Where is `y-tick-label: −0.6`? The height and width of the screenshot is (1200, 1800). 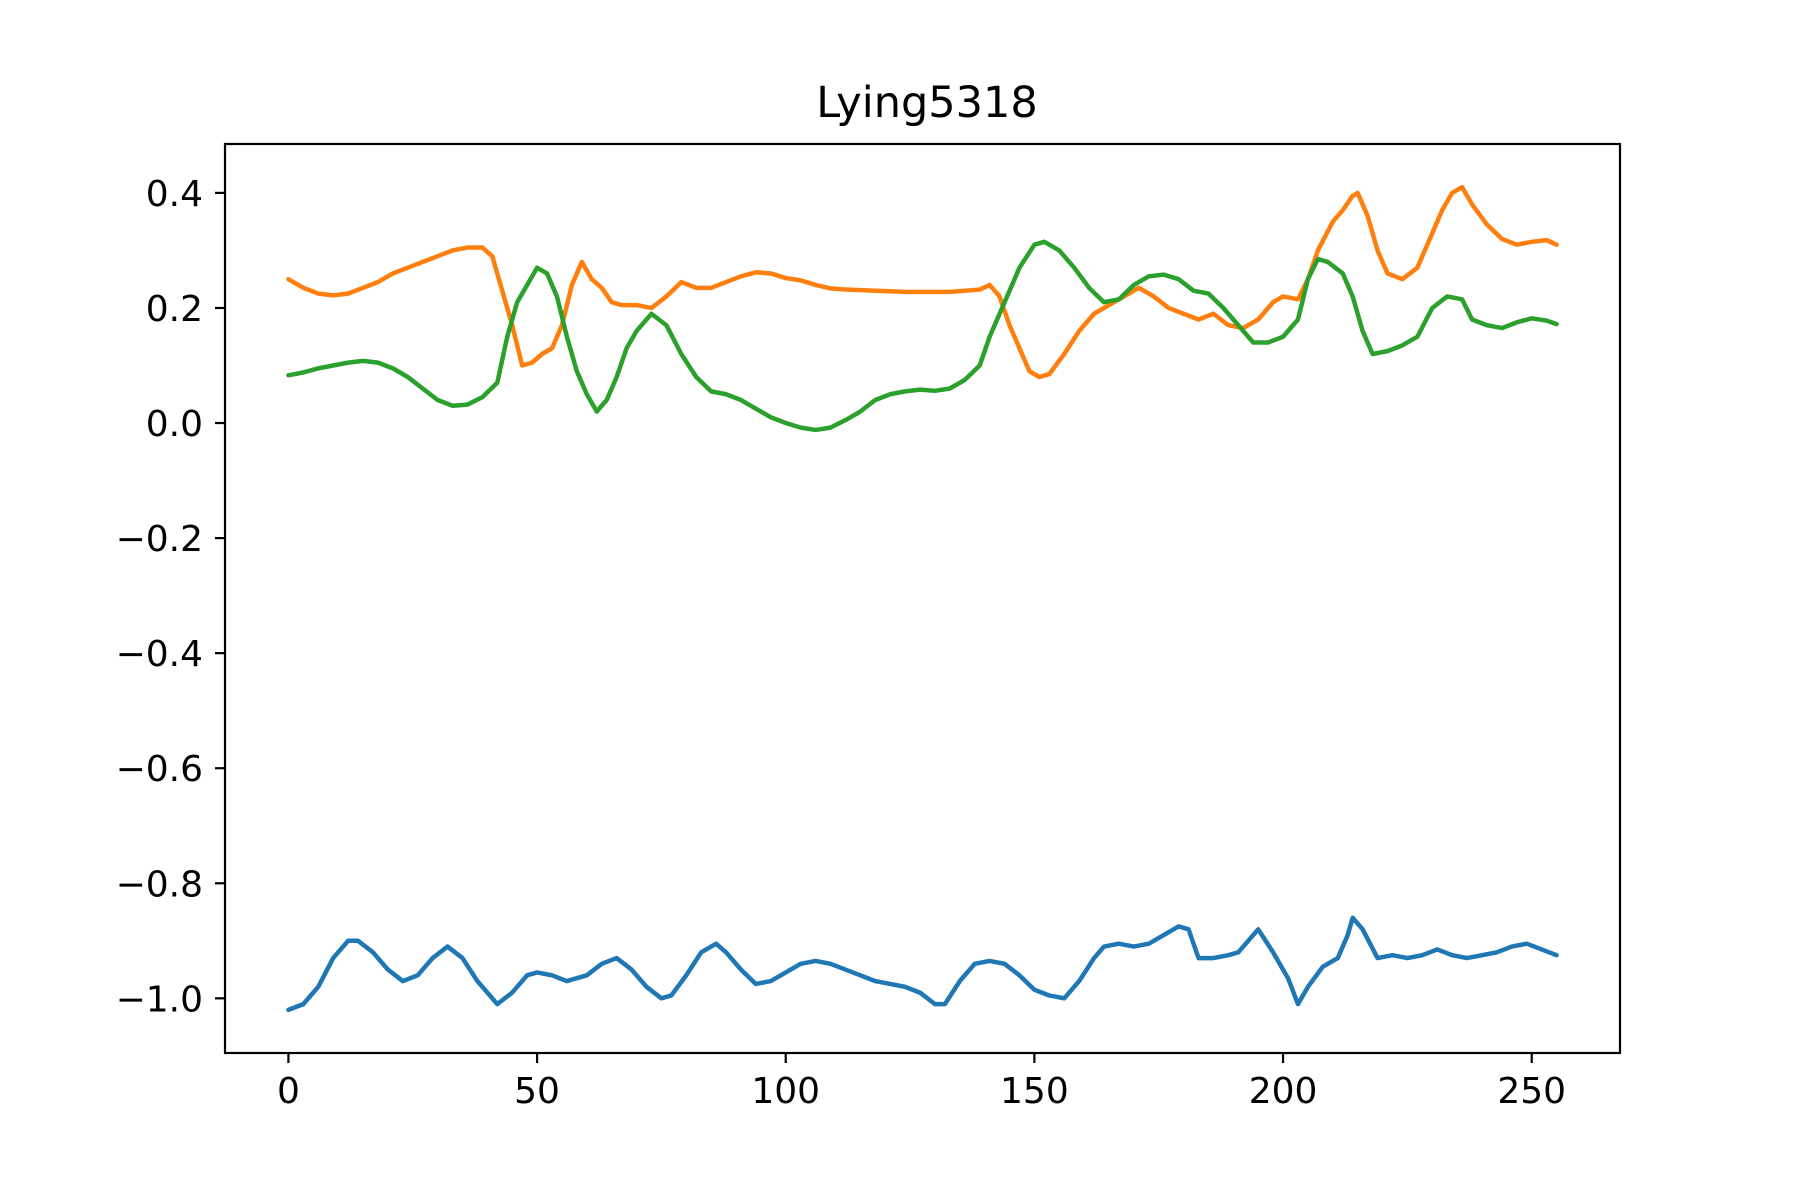 y-tick-label: −0.6 is located at coordinates (159, 769).